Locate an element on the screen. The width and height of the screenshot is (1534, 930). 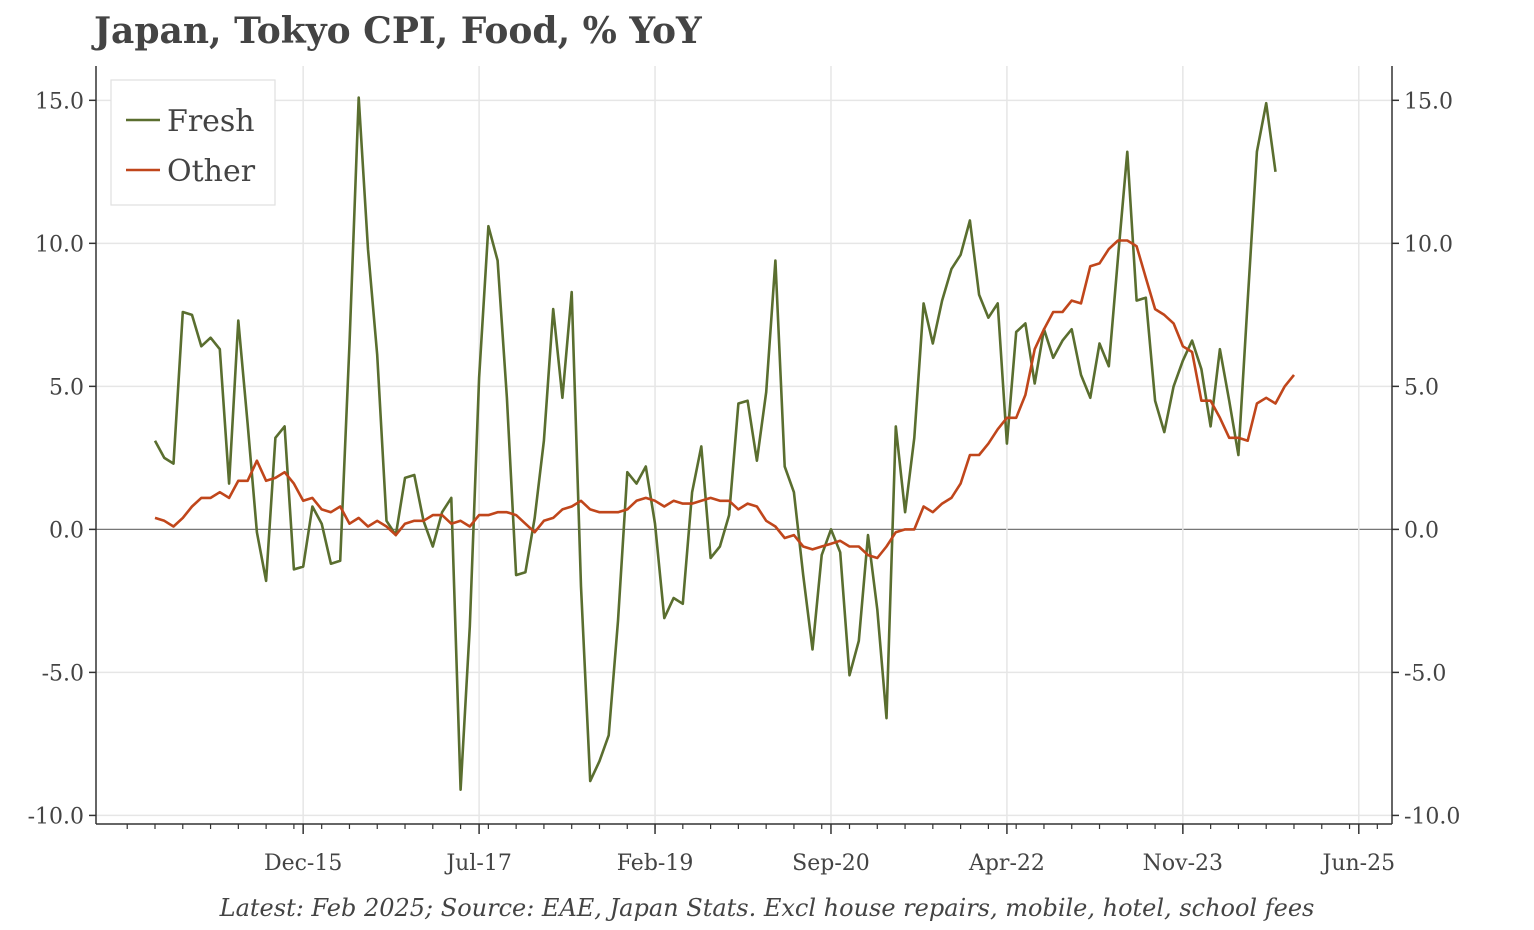
legend: Fresh Other is located at coordinates (193, 142).